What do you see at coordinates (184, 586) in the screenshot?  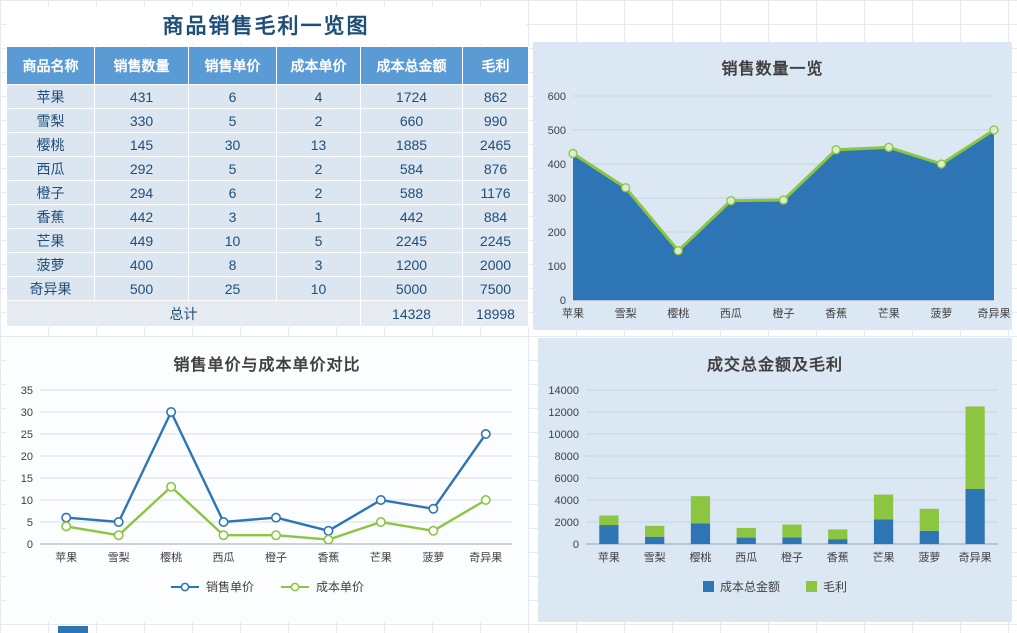 I see `line-marker-swatch-icon` at bounding box center [184, 586].